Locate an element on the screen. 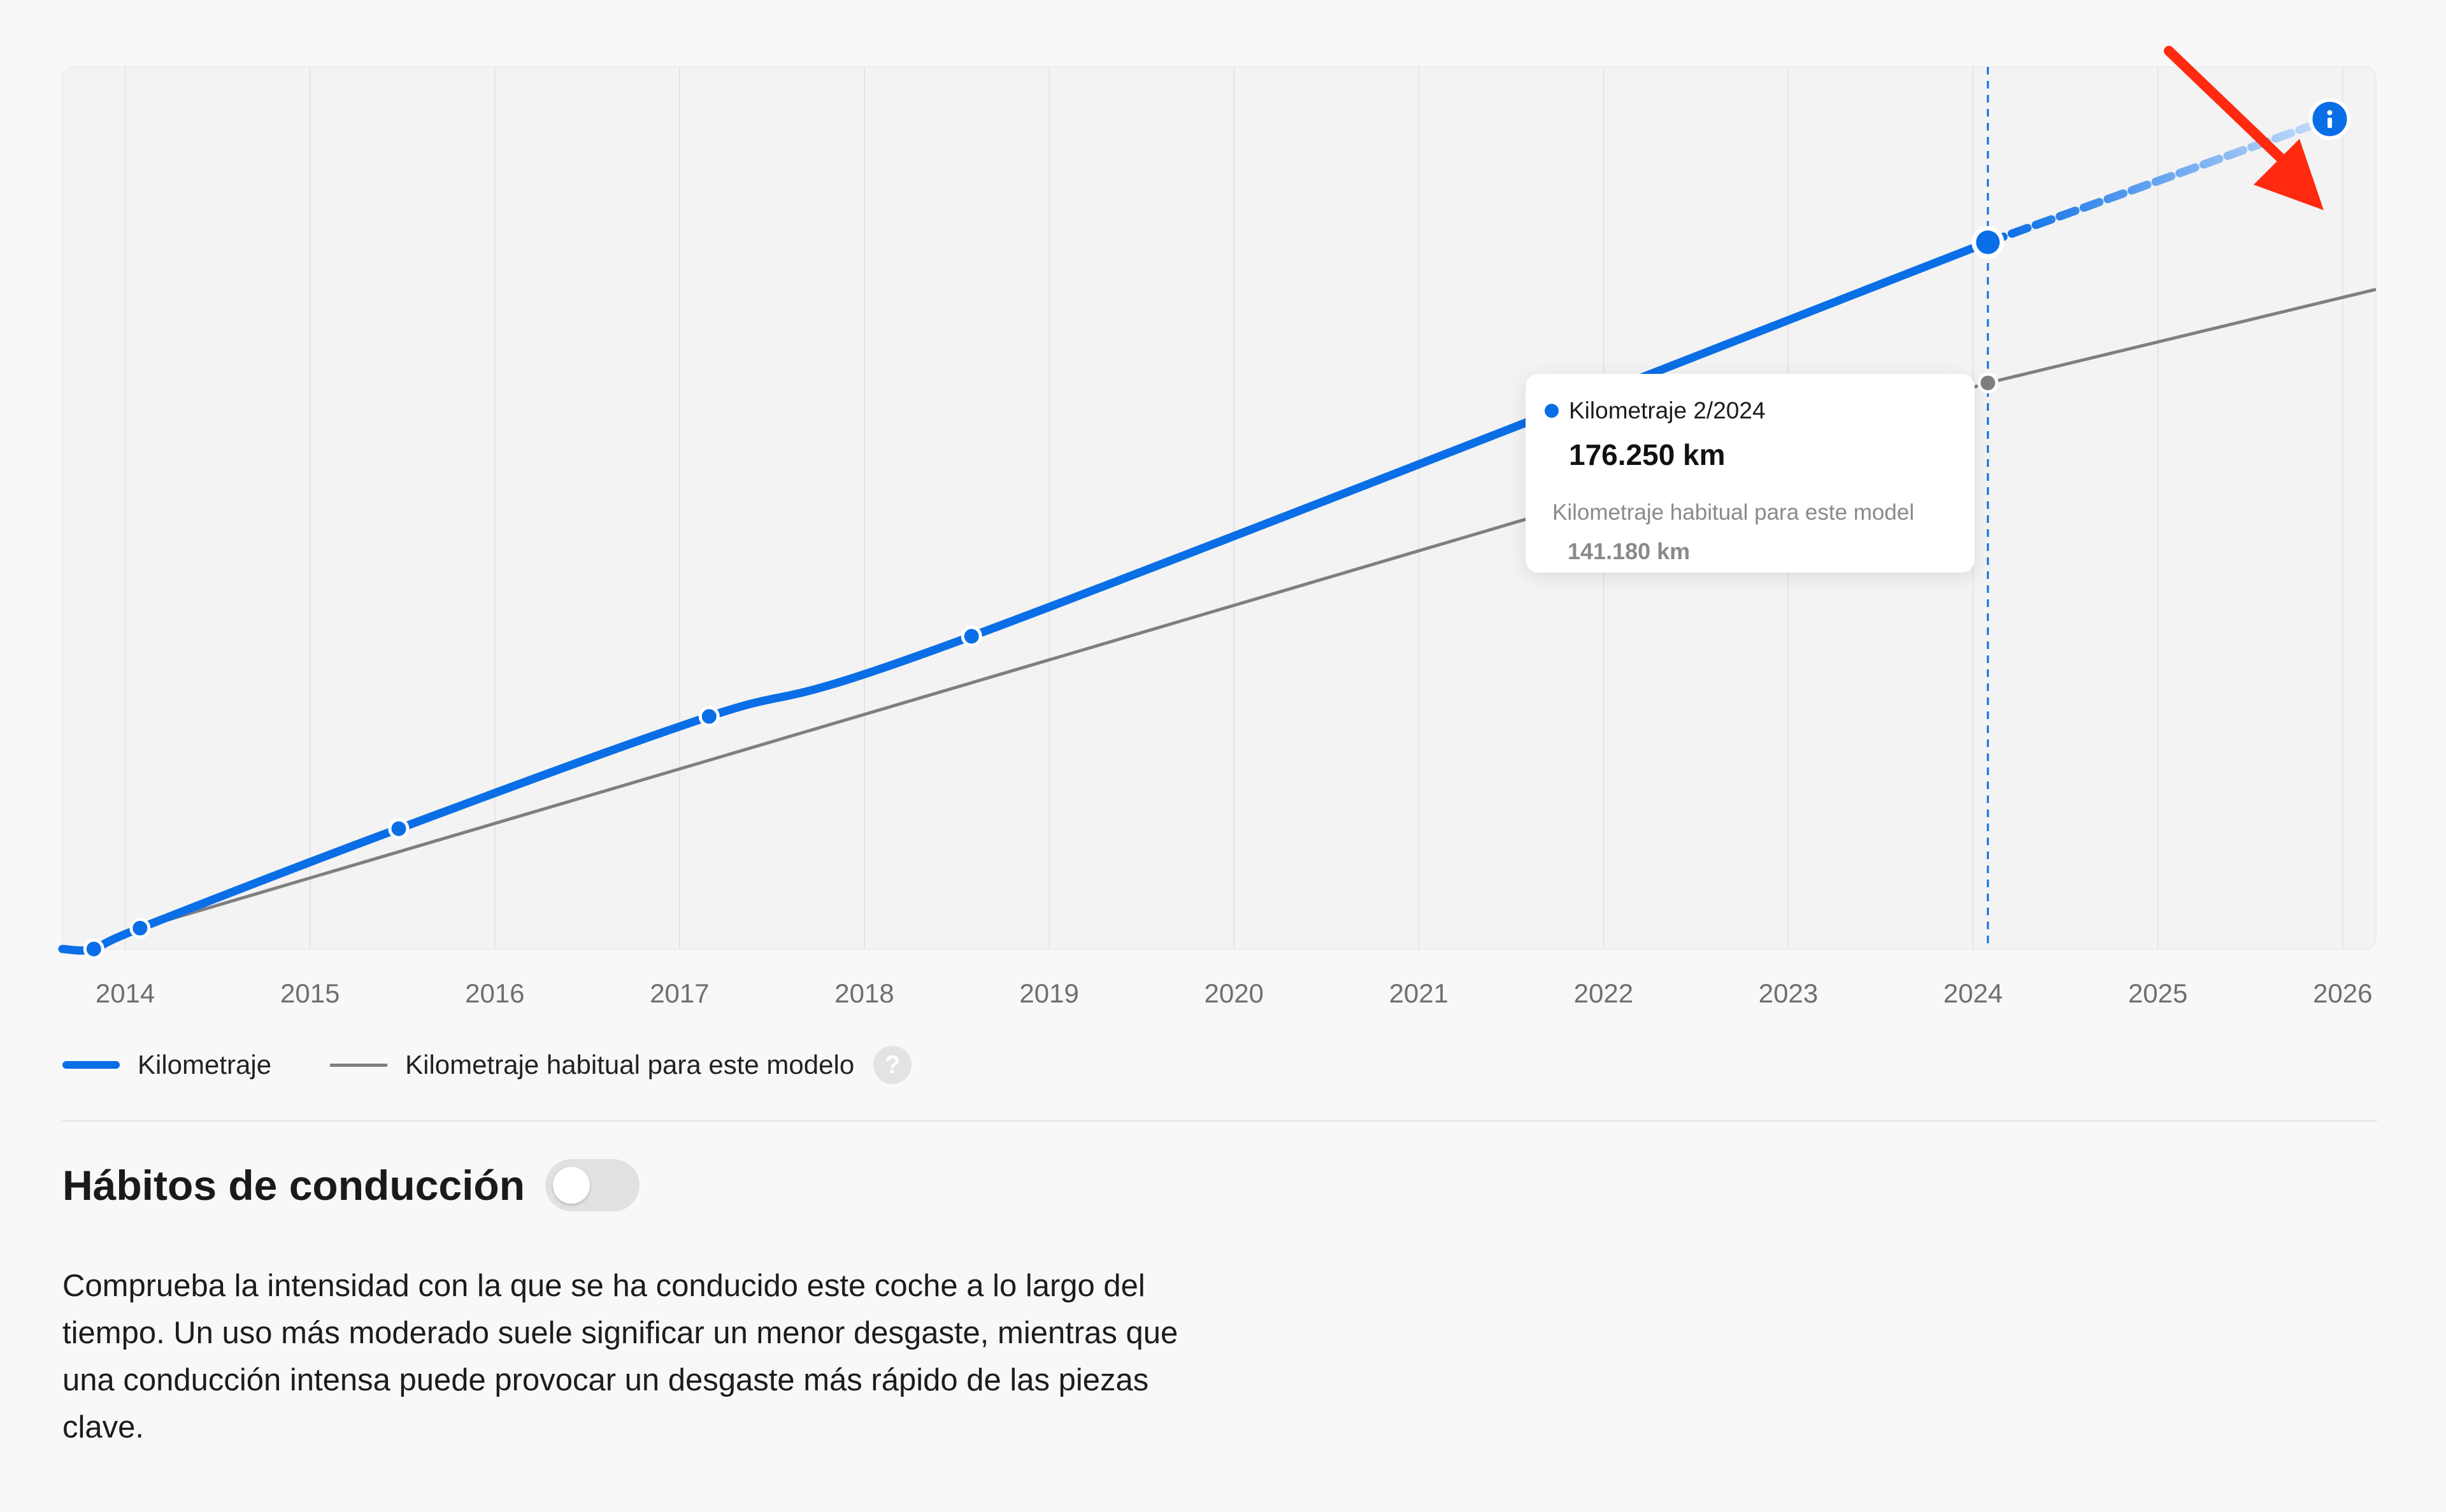  tooltip-series-dot is located at coordinates (1552, 411).